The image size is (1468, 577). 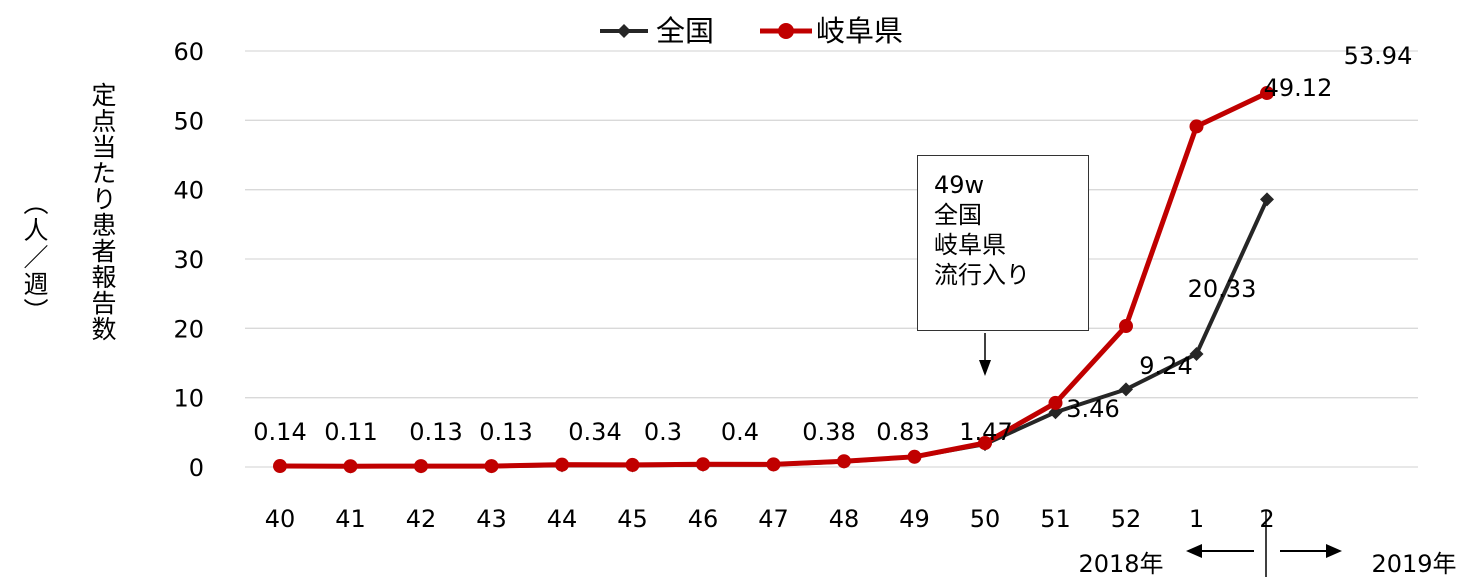 I want to click on legend-marker-national, so click(x=624, y=31).